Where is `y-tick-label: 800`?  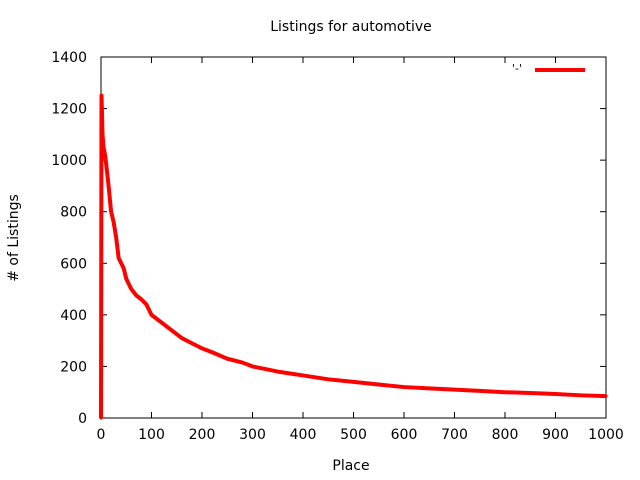 y-tick-label: 800 is located at coordinates (73, 213).